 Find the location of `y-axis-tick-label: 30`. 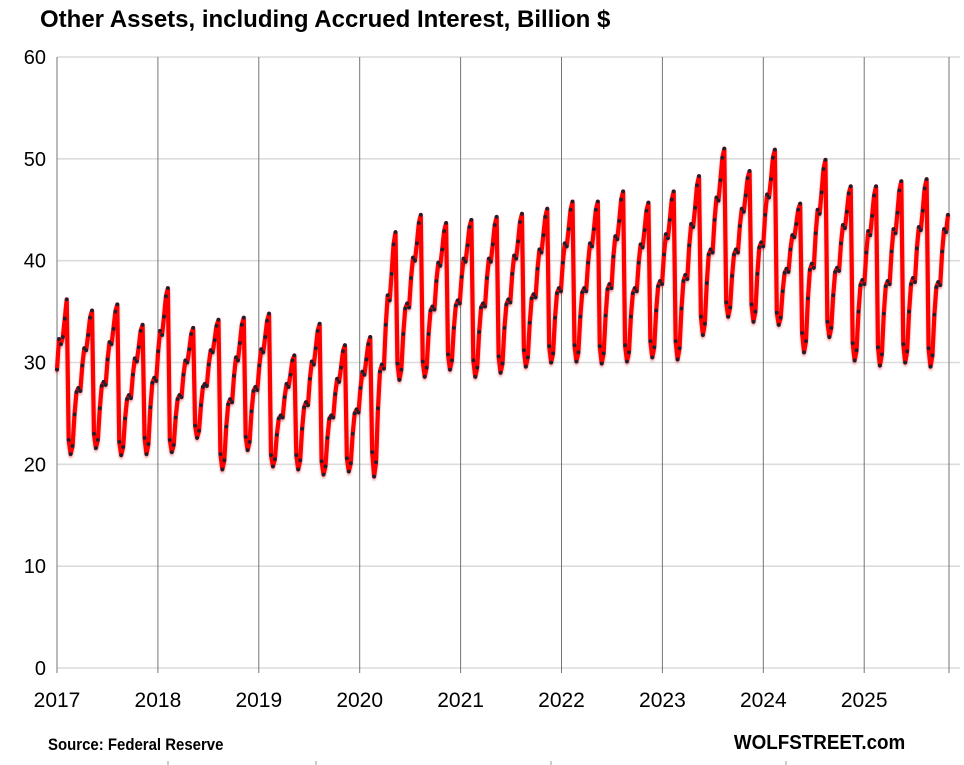

y-axis-tick-label: 30 is located at coordinates (35, 364).